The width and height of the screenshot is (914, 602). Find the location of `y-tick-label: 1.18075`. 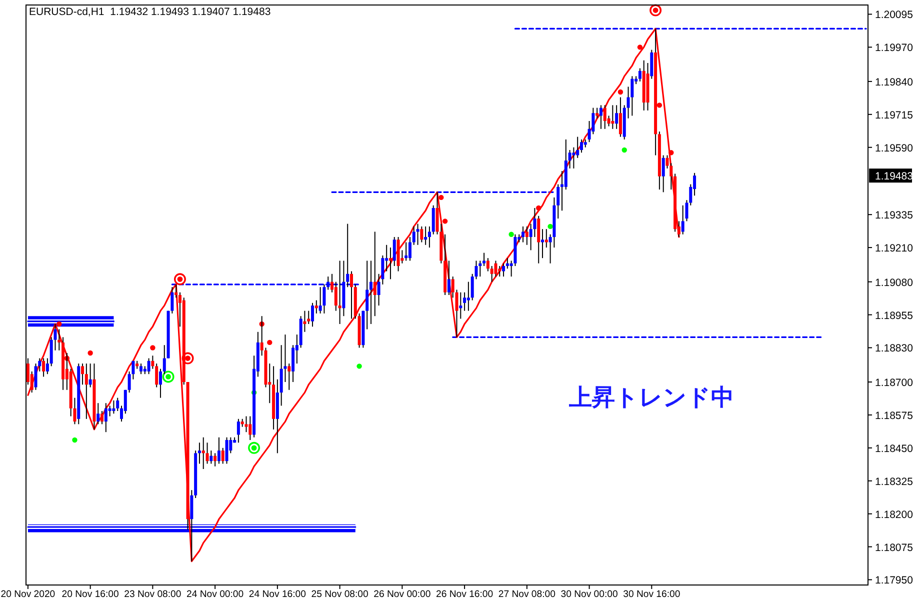

y-tick-label: 1.18075 is located at coordinates (894, 548).